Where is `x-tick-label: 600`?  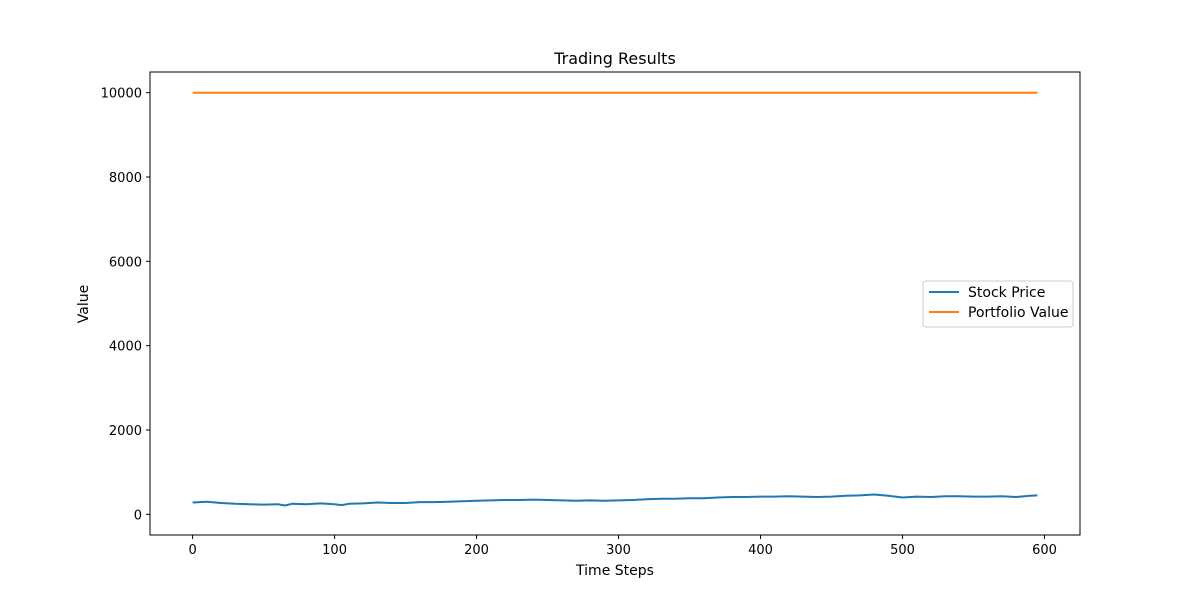
x-tick-label: 600 is located at coordinates (1044, 550).